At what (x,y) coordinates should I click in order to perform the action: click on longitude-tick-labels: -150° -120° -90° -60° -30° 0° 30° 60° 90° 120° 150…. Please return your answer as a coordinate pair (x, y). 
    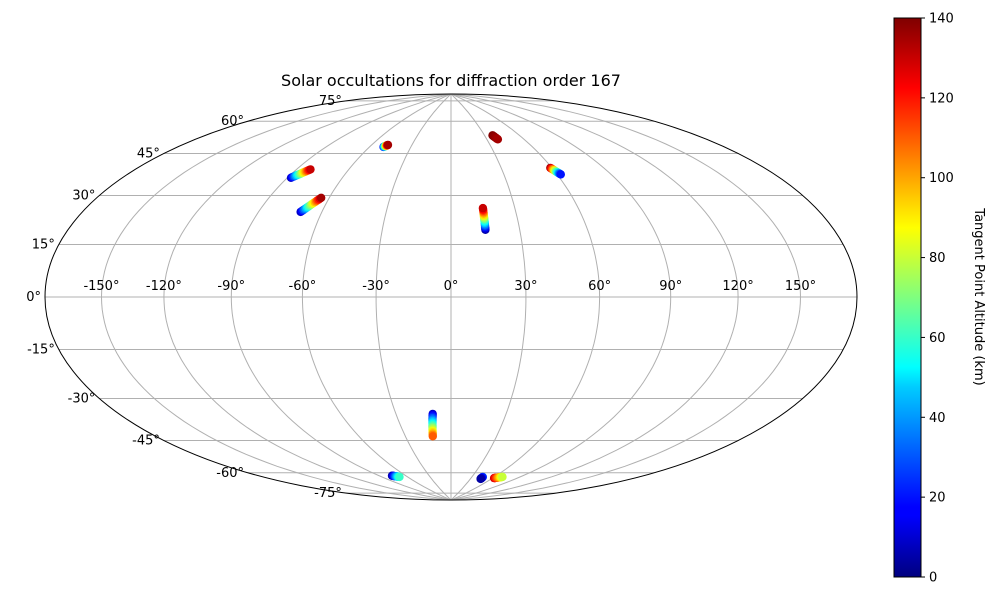
    Looking at the image, I should click on (449, 286).